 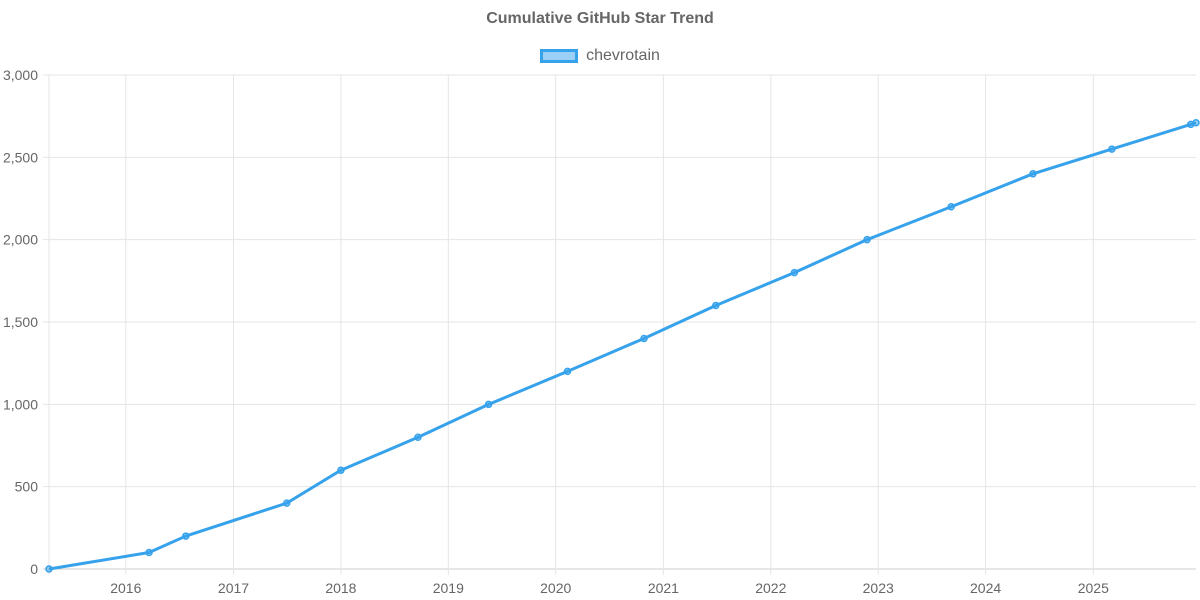 What do you see at coordinates (27, 487) in the screenshot?
I see `y-tick-label: 500` at bounding box center [27, 487].